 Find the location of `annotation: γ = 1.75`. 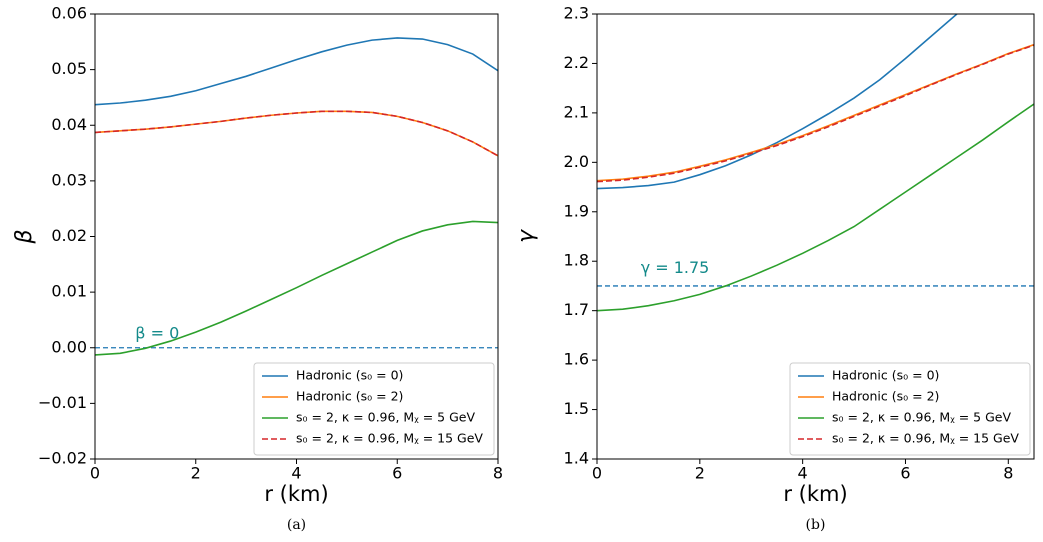

annotation: γ = 1.75 is located at coordinates (675, 267).